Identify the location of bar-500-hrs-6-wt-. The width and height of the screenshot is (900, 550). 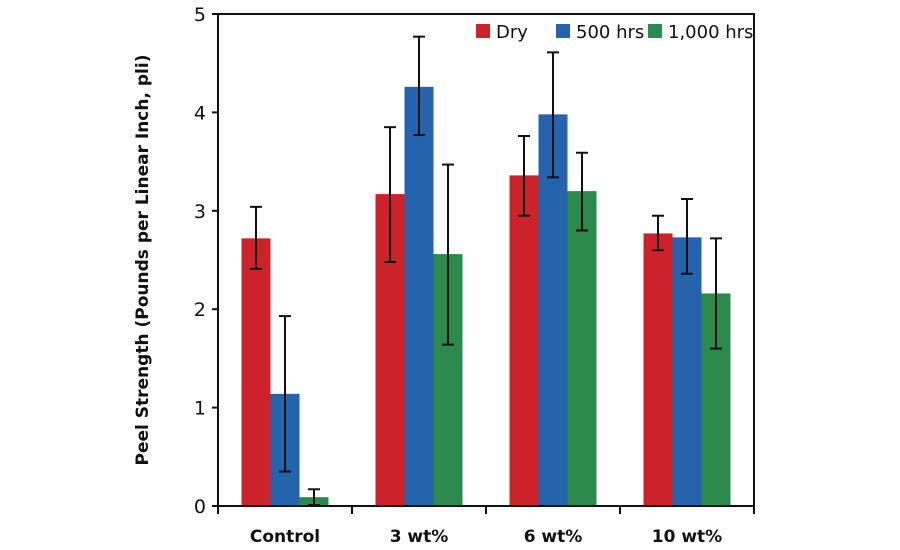
(553, 310).